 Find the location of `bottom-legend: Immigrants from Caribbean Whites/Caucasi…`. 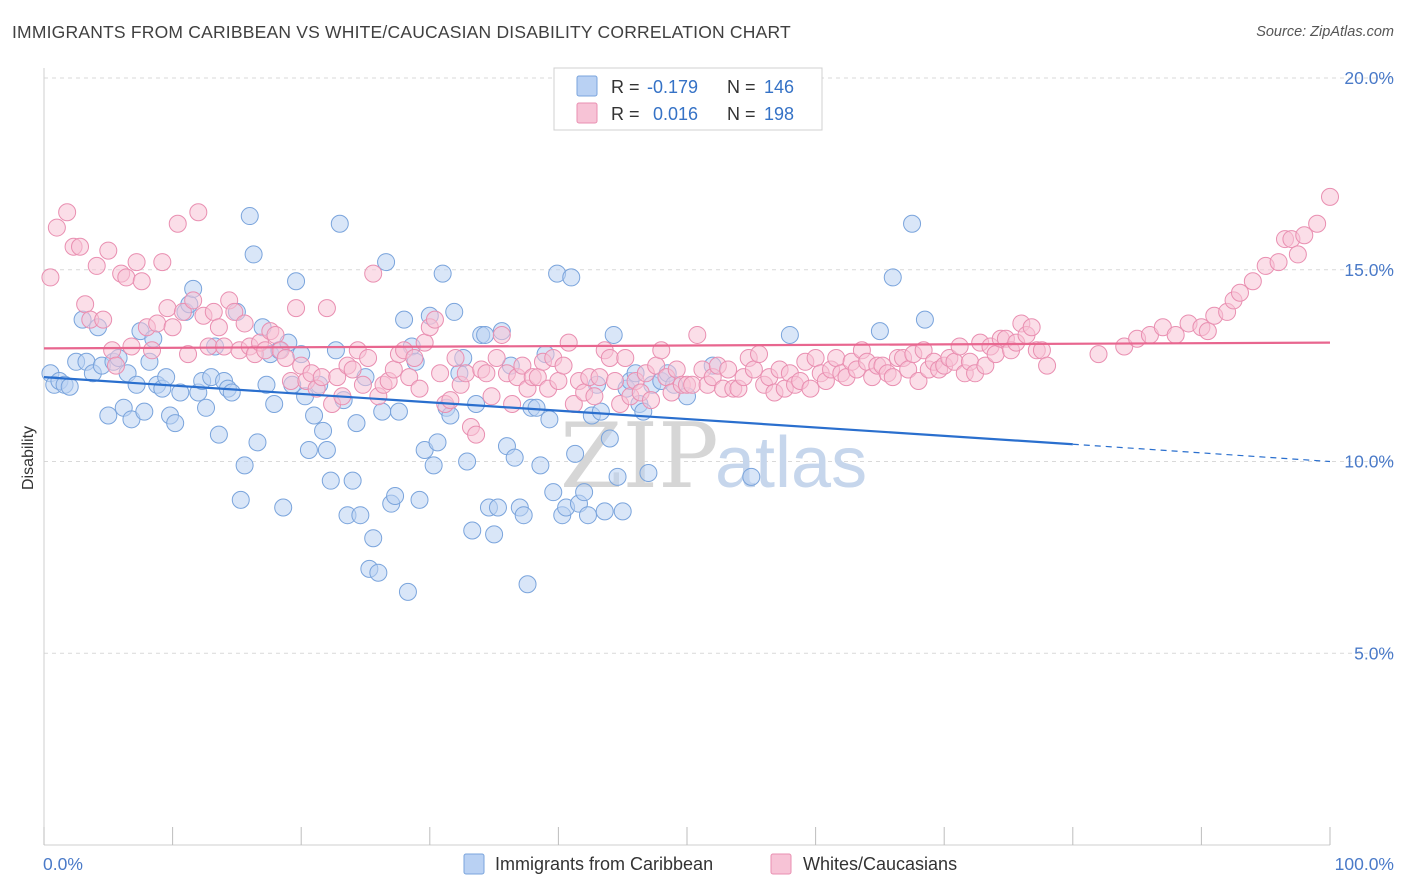

bottom-legend: Immigrants from Caribbean Whites/Caucasi… is located at coordinates (710, 864).